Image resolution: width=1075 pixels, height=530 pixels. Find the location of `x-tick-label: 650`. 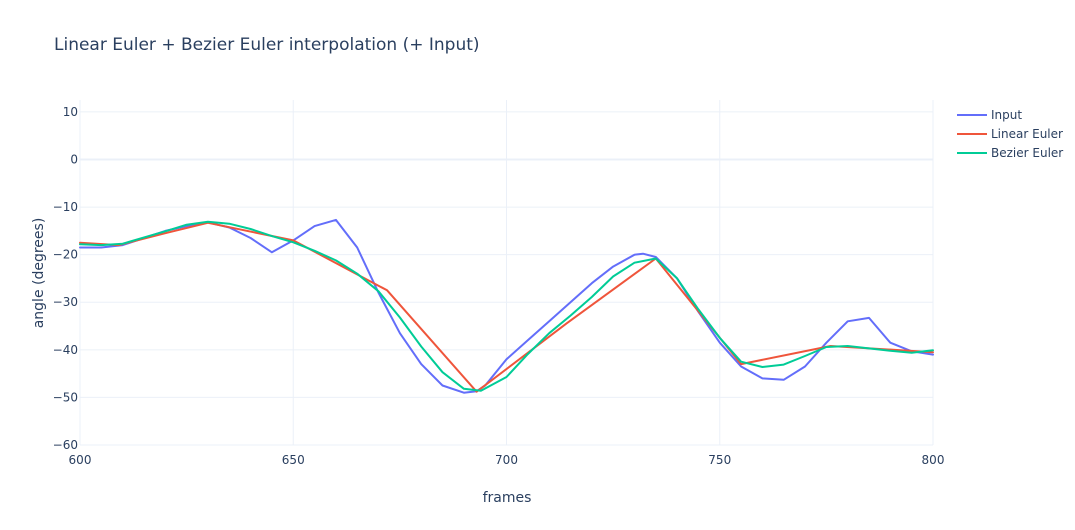

x-tick-label: 650 is located at coordinates (293, 460).